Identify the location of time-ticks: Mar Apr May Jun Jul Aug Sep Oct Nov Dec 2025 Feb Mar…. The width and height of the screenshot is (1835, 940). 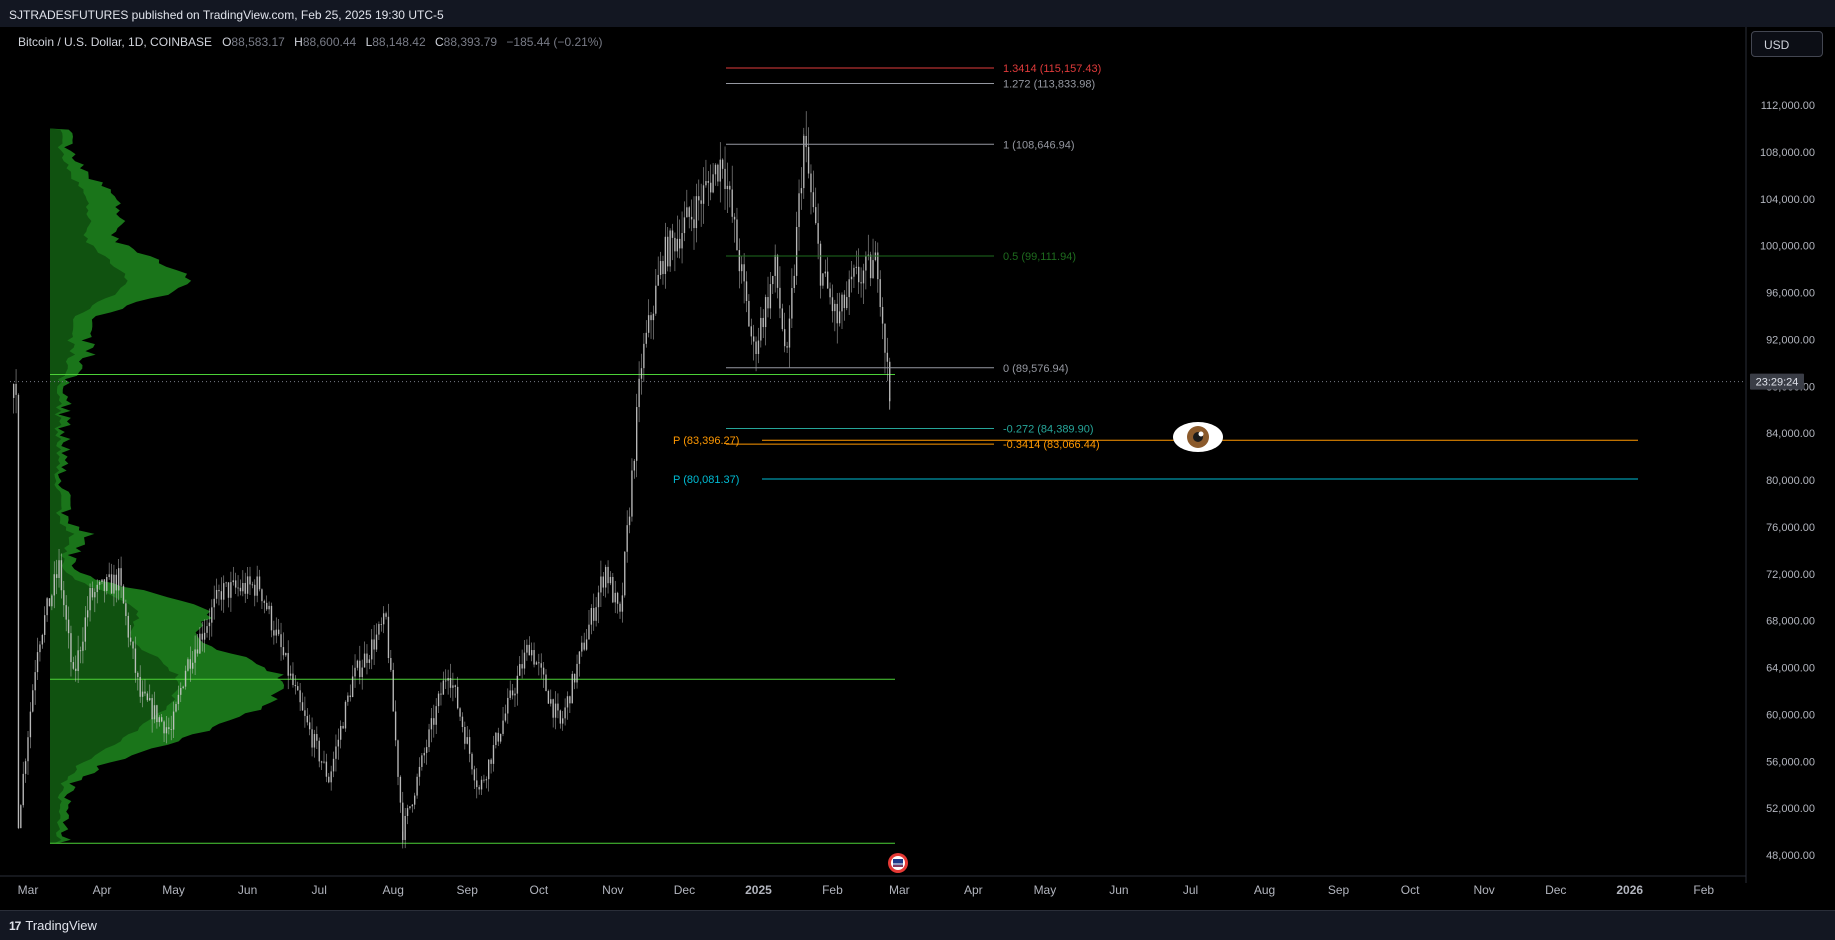
(866, 890).